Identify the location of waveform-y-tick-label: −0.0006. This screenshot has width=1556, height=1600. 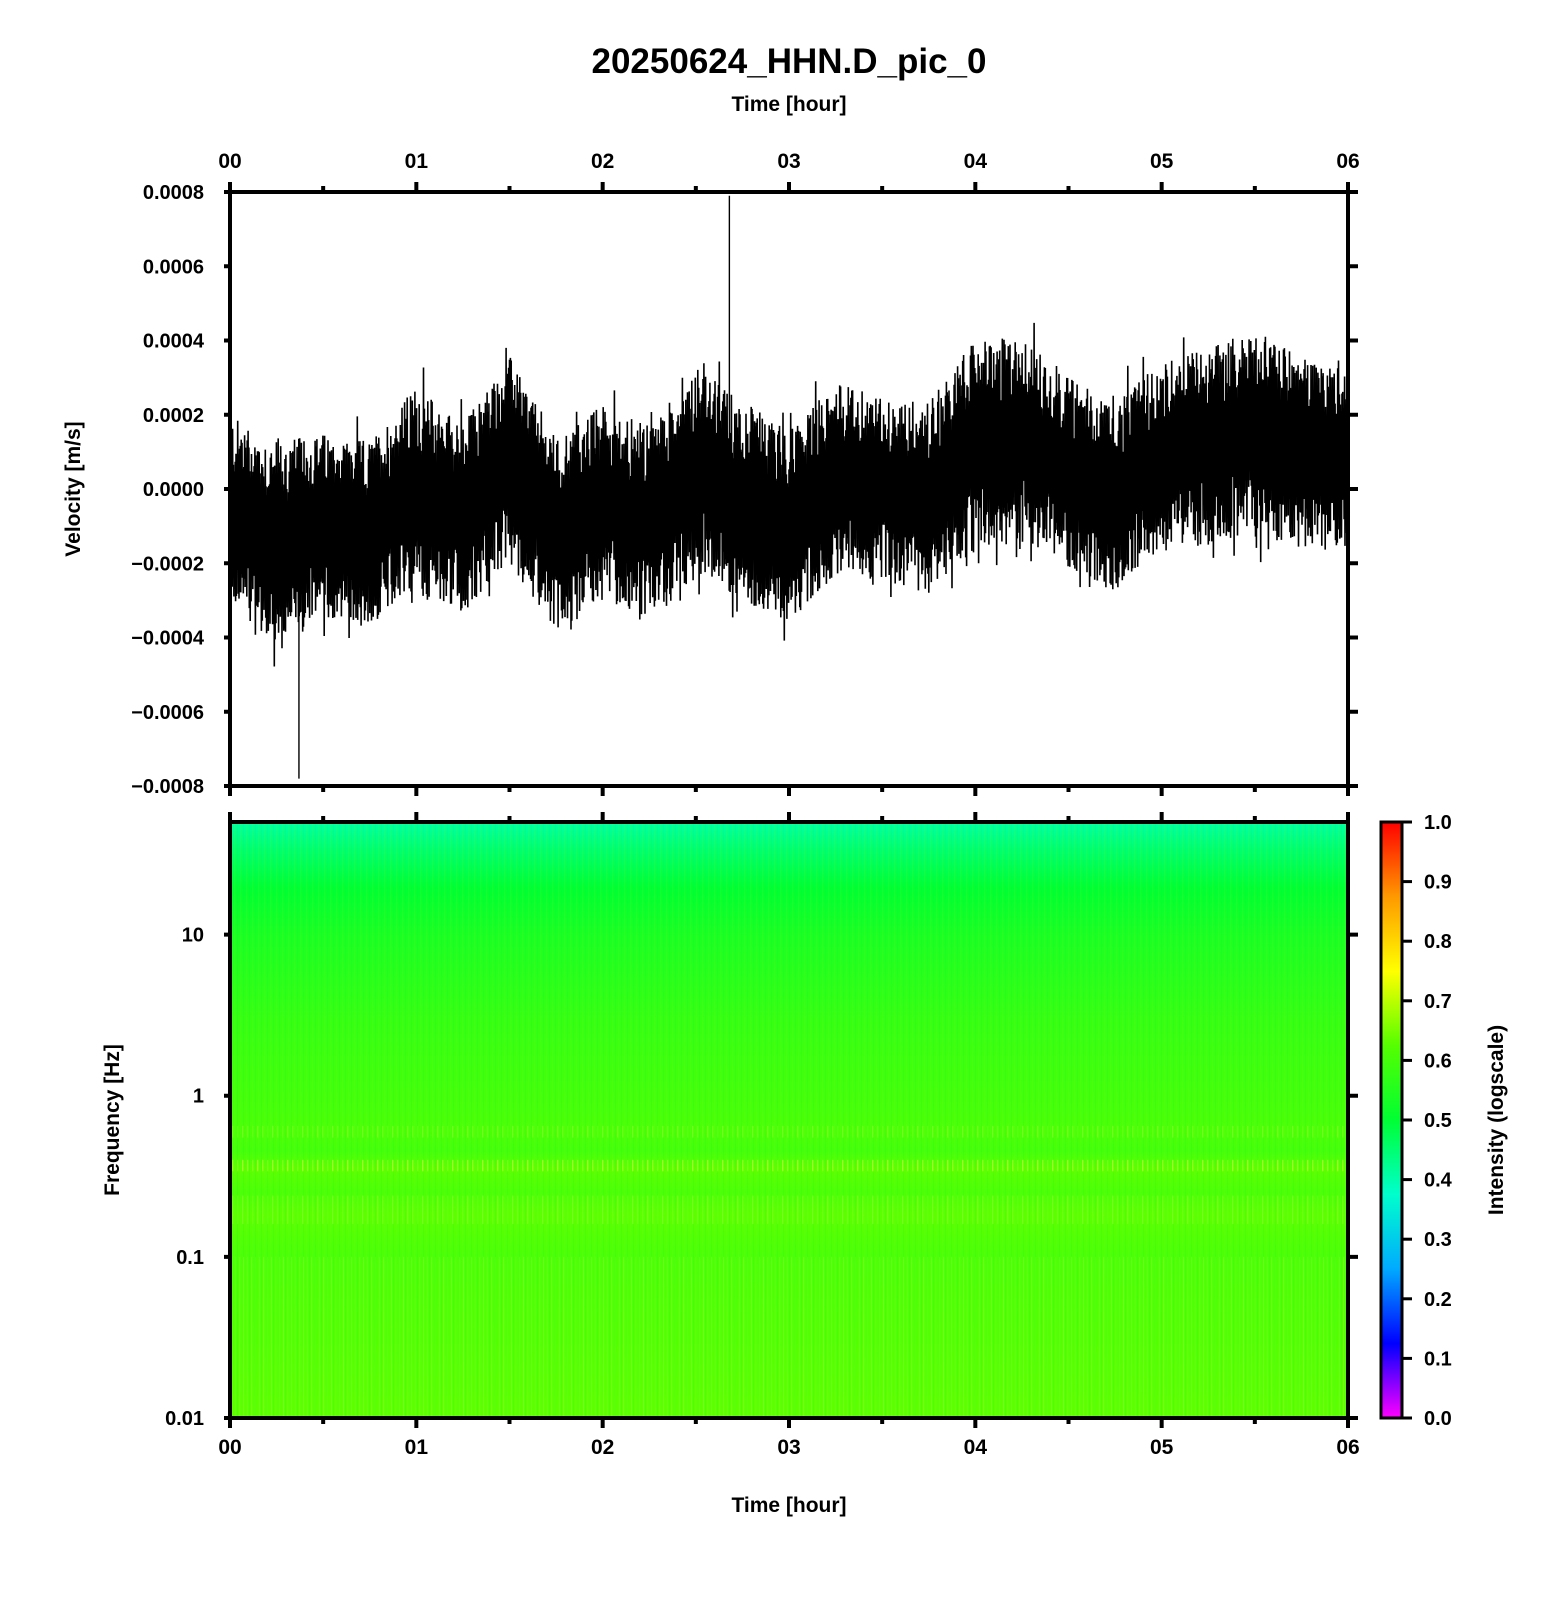
(167, 713).